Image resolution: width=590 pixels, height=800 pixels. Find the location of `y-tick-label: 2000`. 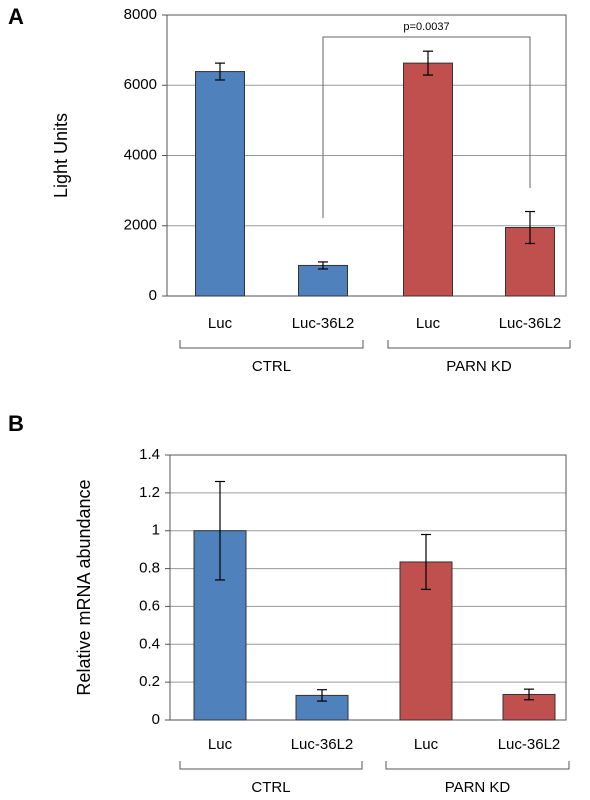

y-tick-label: 2000 is located at coordinates (140, 225).